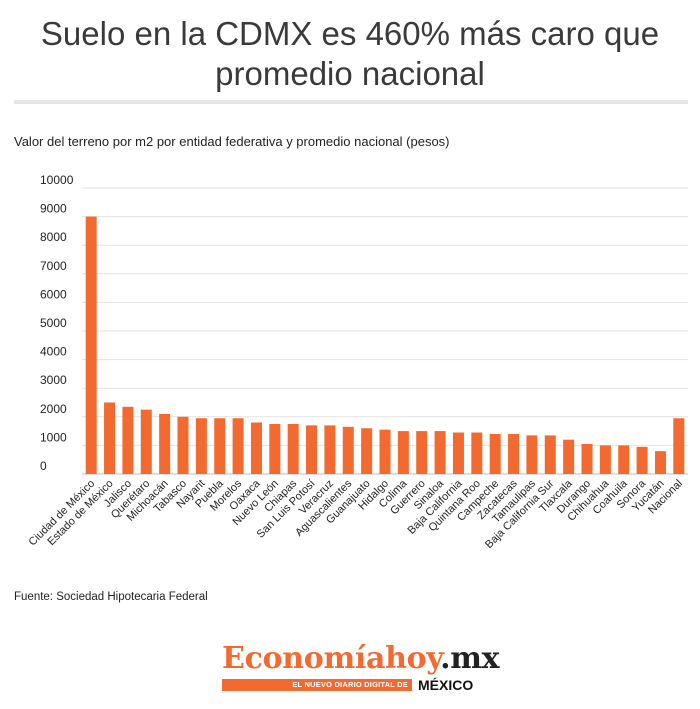 The width and height of the screenshot is (700, 709). I want to click on logo-word-part1: Economía, so click(304, 658).